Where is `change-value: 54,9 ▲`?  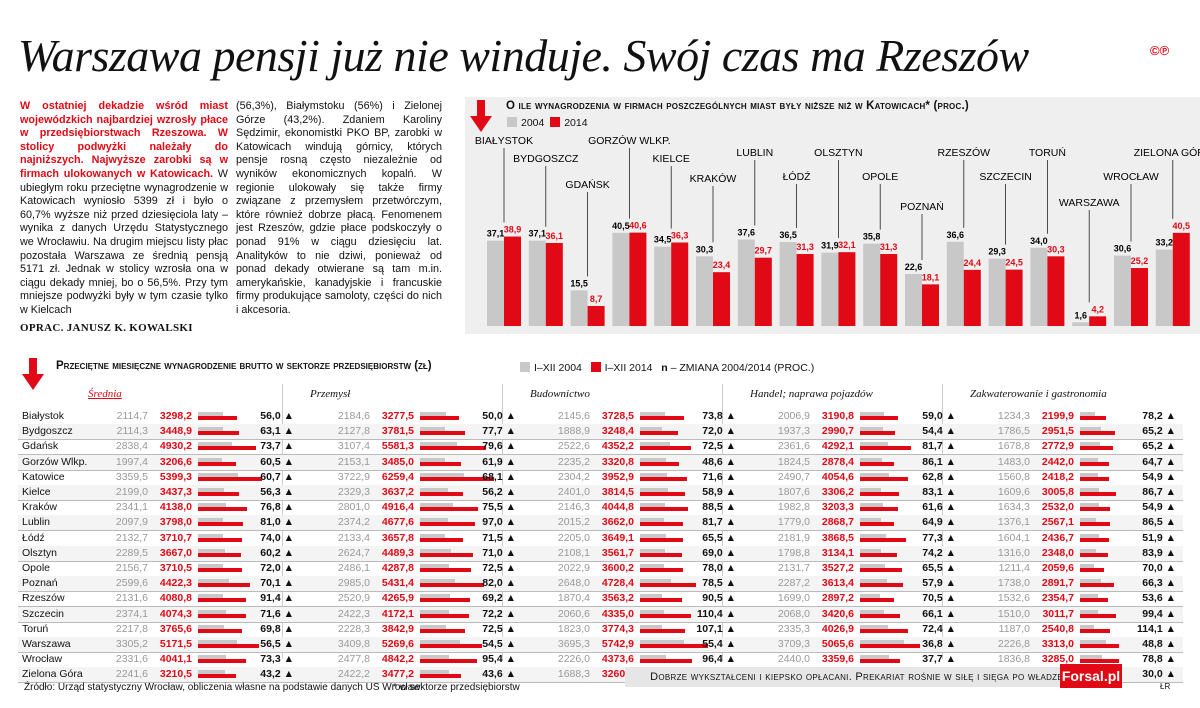
change-value: 54,9 ▲ is located at coordinates (1159, 476).